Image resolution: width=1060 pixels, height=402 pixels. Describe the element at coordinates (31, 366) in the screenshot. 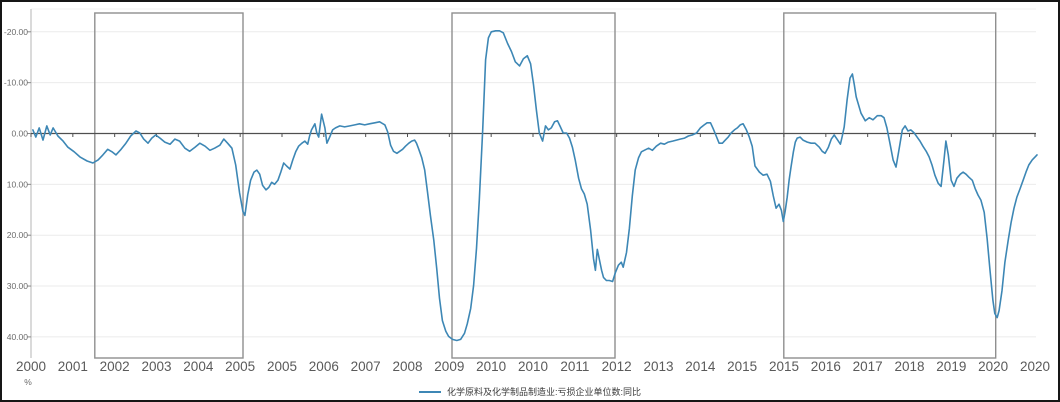

I see `x-tick-label: 2000` at that location.